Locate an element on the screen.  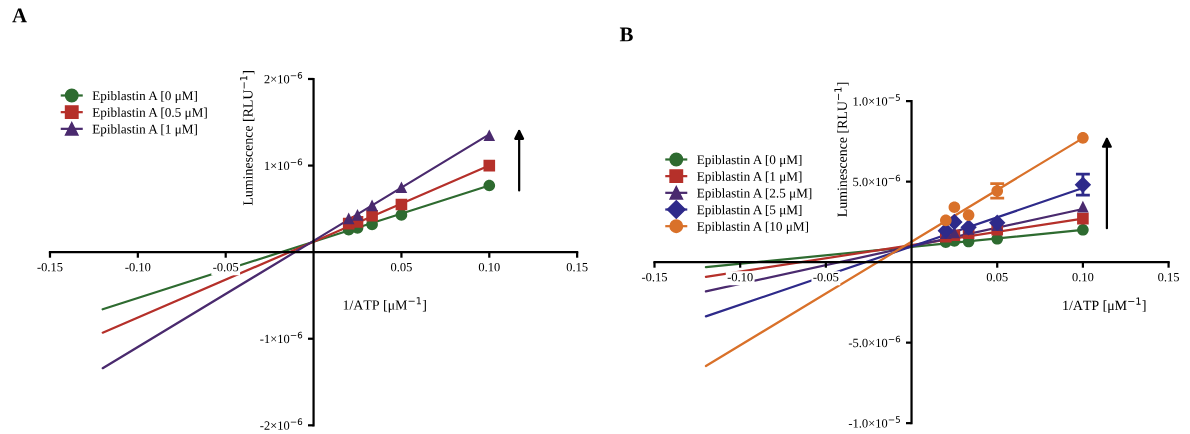
legend-label: Epiblastin A [10 μM] is located at coordinates (753, 227).